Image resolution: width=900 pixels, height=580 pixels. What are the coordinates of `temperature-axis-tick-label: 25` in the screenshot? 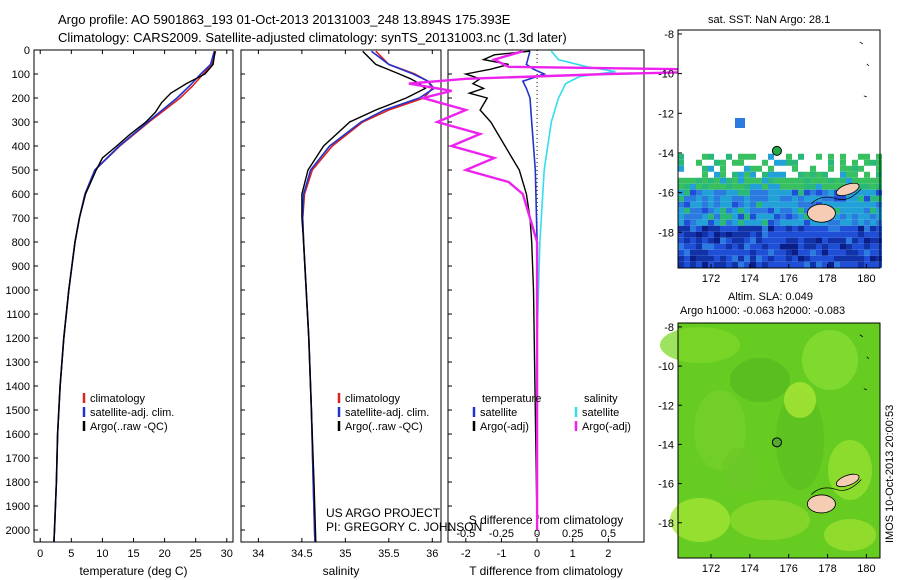 It's located at (196, 554).